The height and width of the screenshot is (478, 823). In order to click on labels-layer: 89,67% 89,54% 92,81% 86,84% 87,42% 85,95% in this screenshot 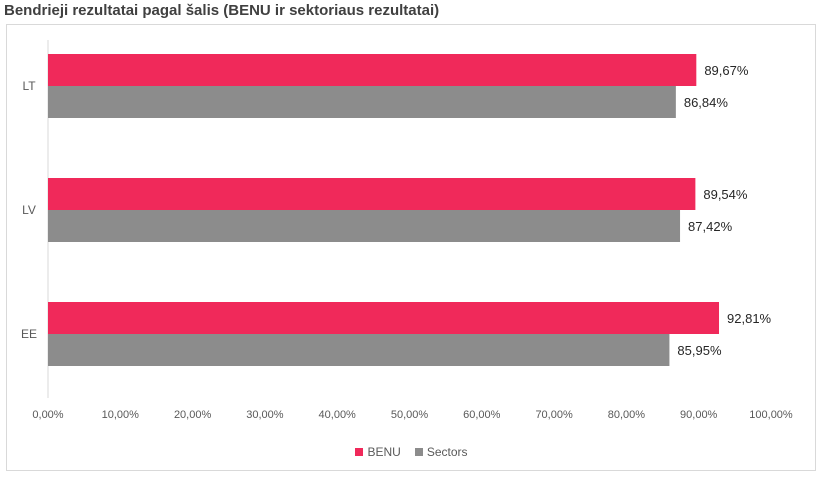, I will do `click(724, 210)`.